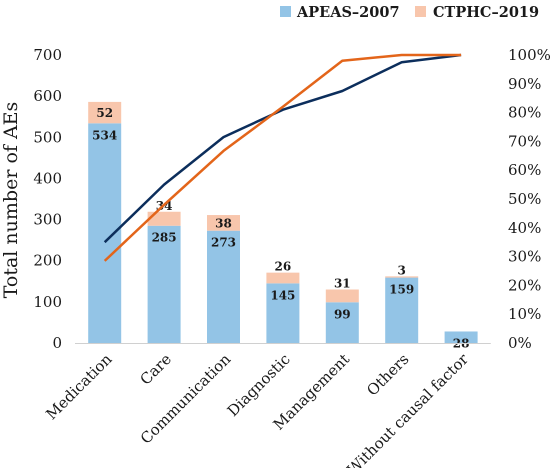  I want to click on data-label-apeas: 534, so click(104, 135).